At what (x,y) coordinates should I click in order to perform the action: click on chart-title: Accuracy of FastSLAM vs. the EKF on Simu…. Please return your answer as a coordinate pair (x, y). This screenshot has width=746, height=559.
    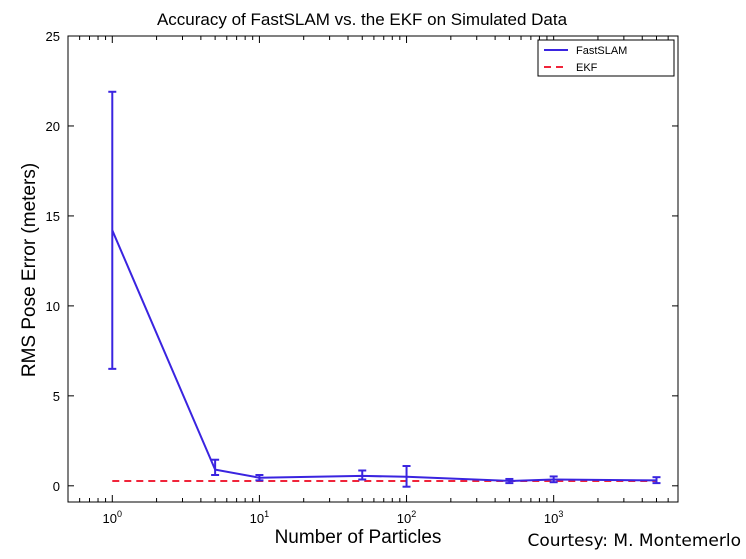
    Looking at the image, I should click on (362, 19).